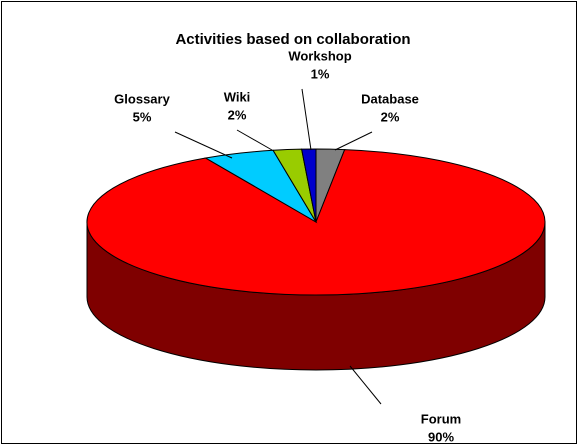  Describe the element at coordinates (142, 98) in the screenshot. I see `category-label: Glossary` at that location.